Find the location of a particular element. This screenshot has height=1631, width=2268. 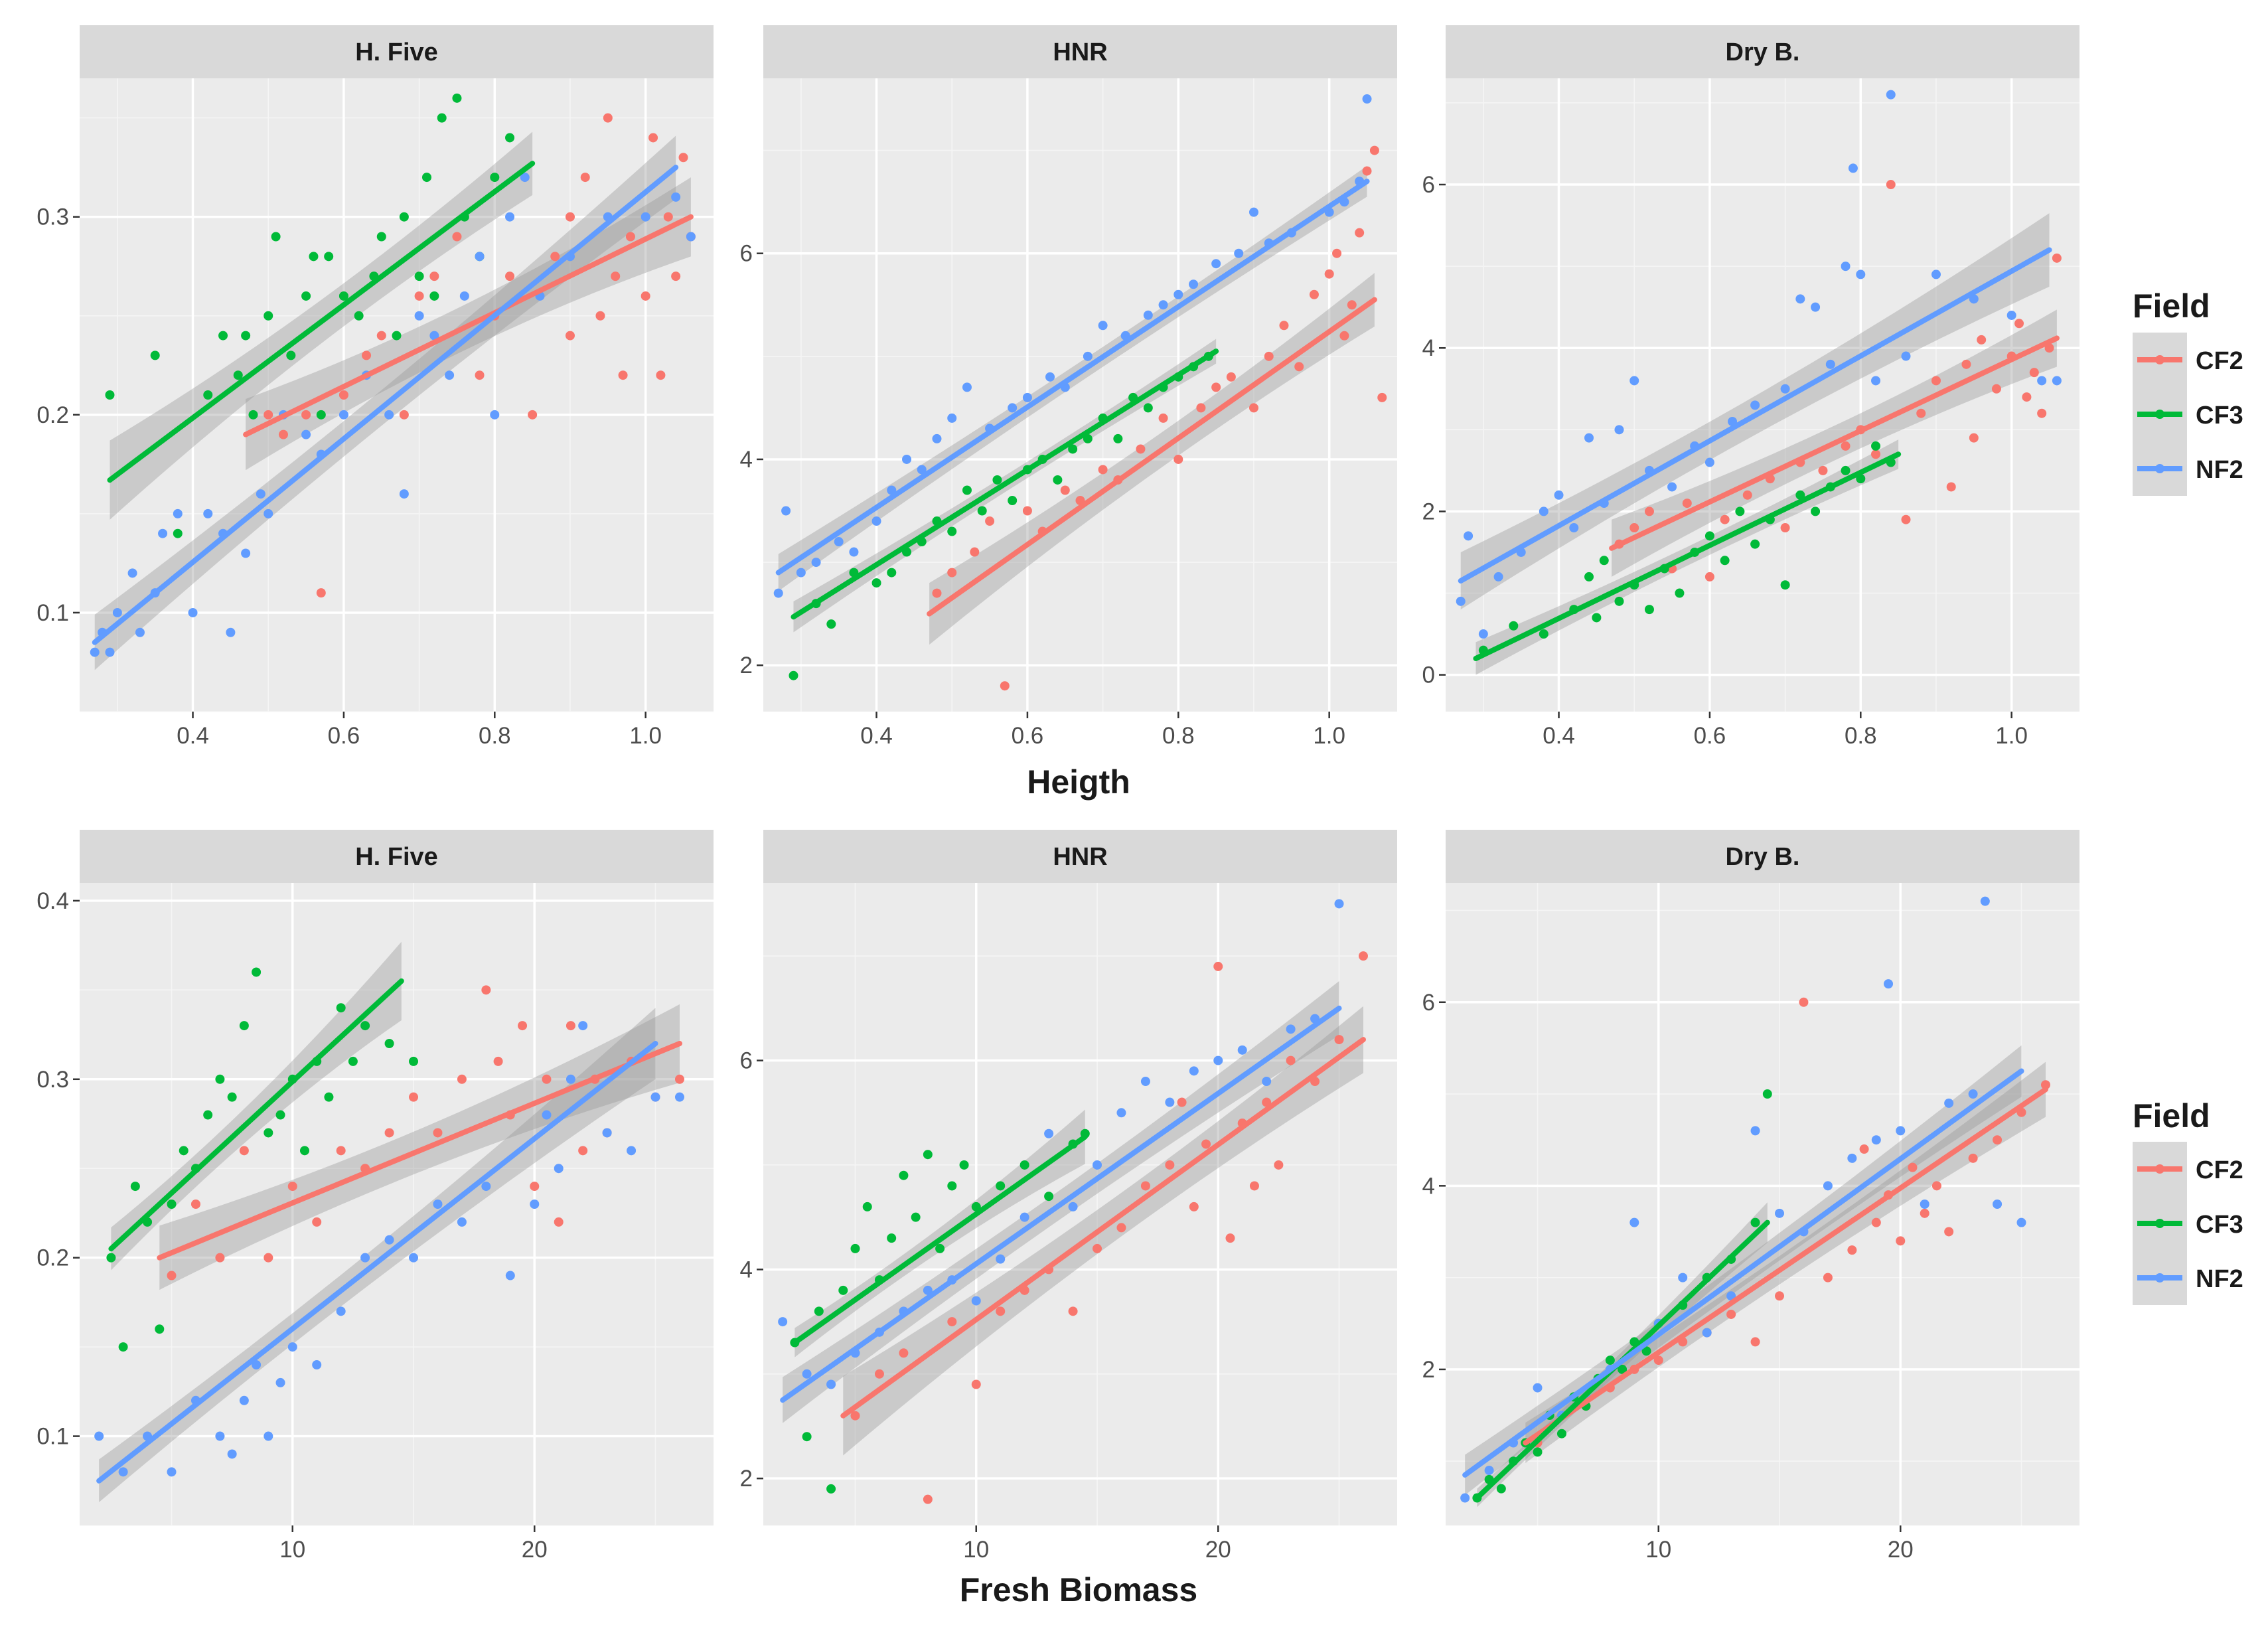

legend-key-point is located at coordinates (2159, 469).